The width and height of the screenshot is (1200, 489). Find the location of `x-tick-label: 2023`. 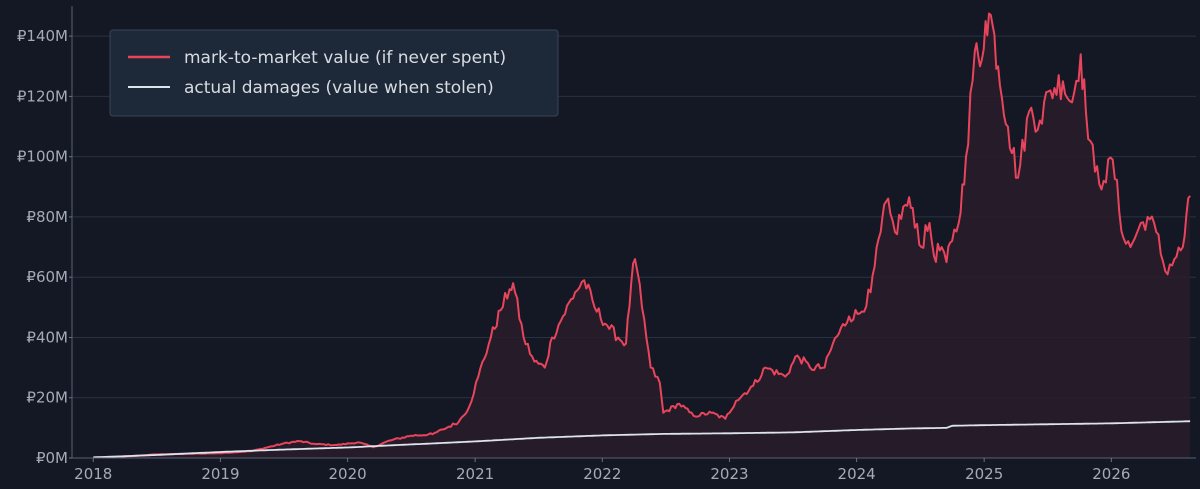

x-tick-label: 2023 is located at coordinates (729, 474).